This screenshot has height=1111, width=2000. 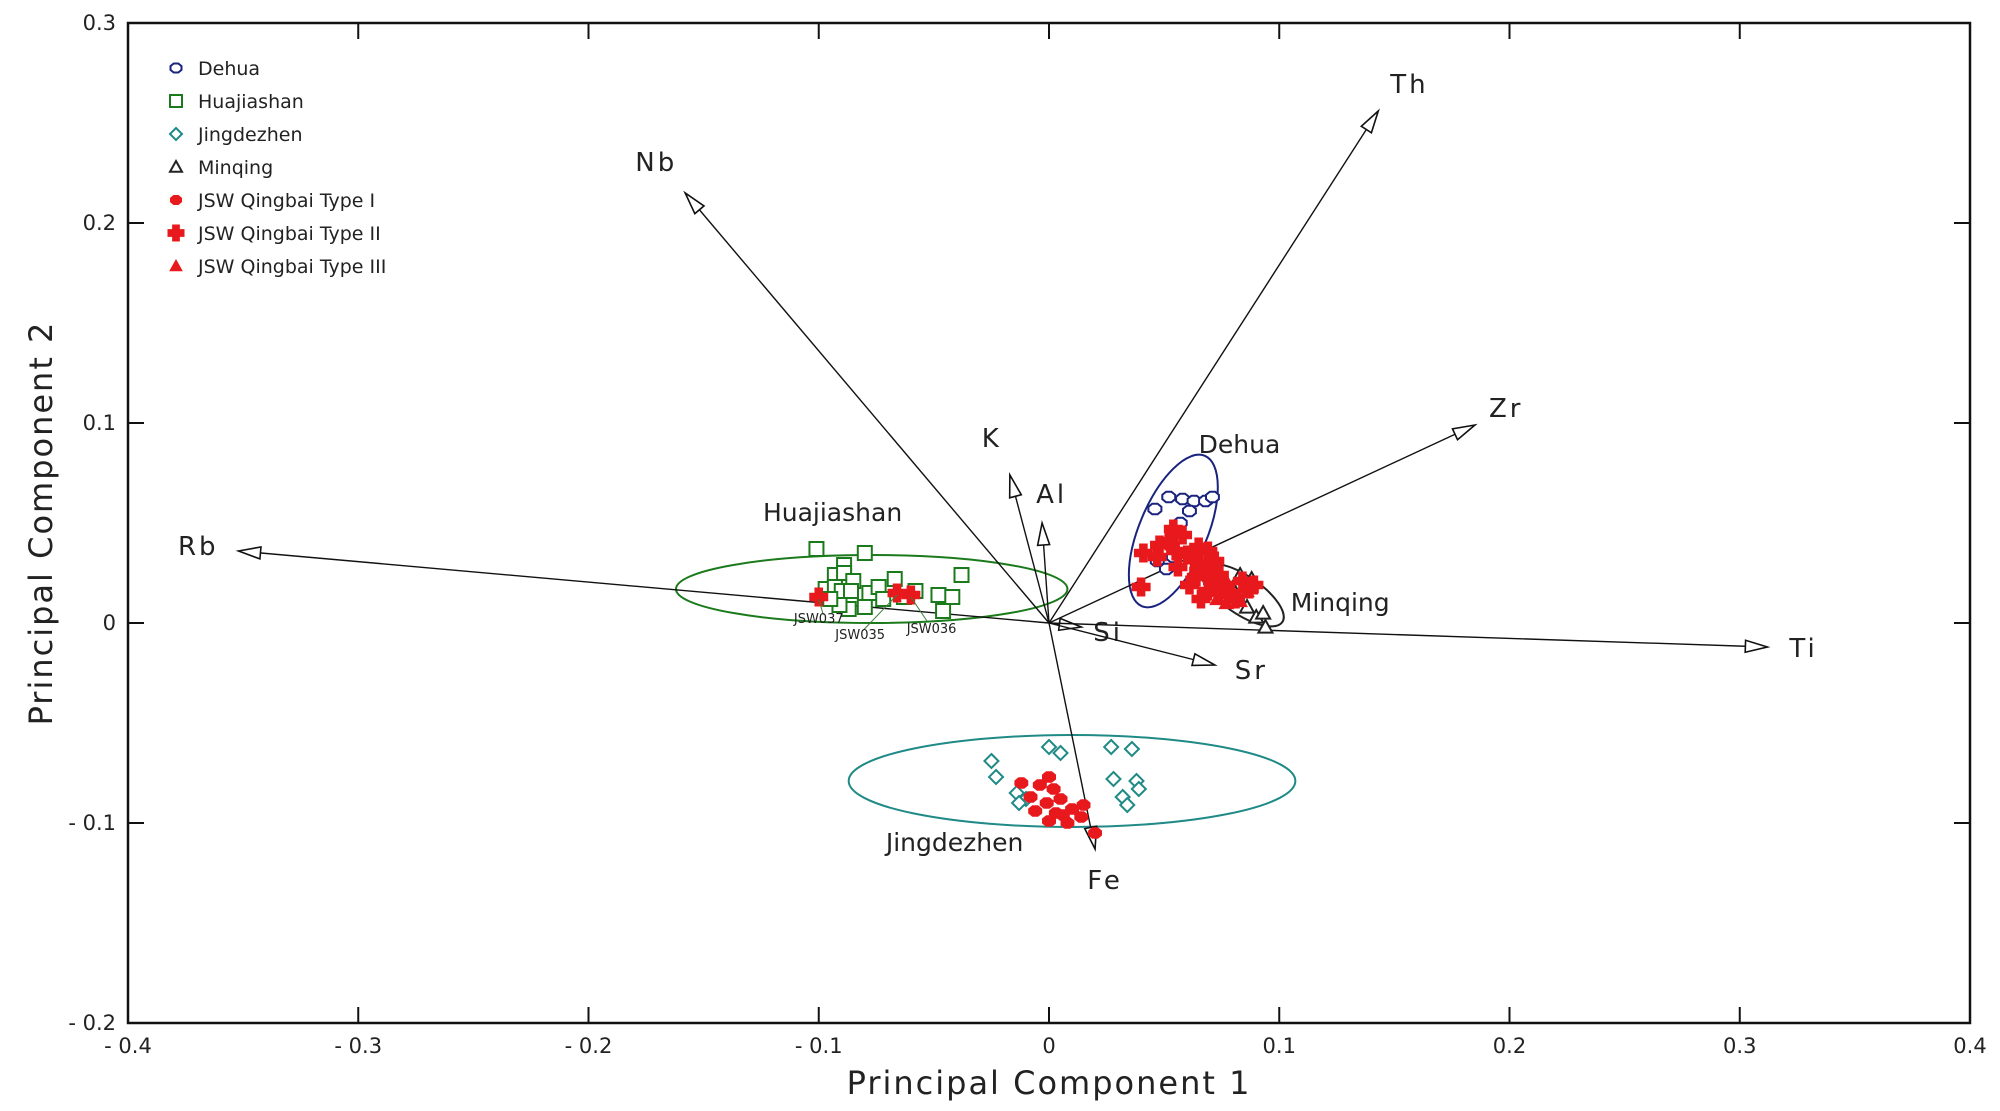 I want to click on legend-marker-jsw-qingbai-type-ii, so click(x=176, y=233).